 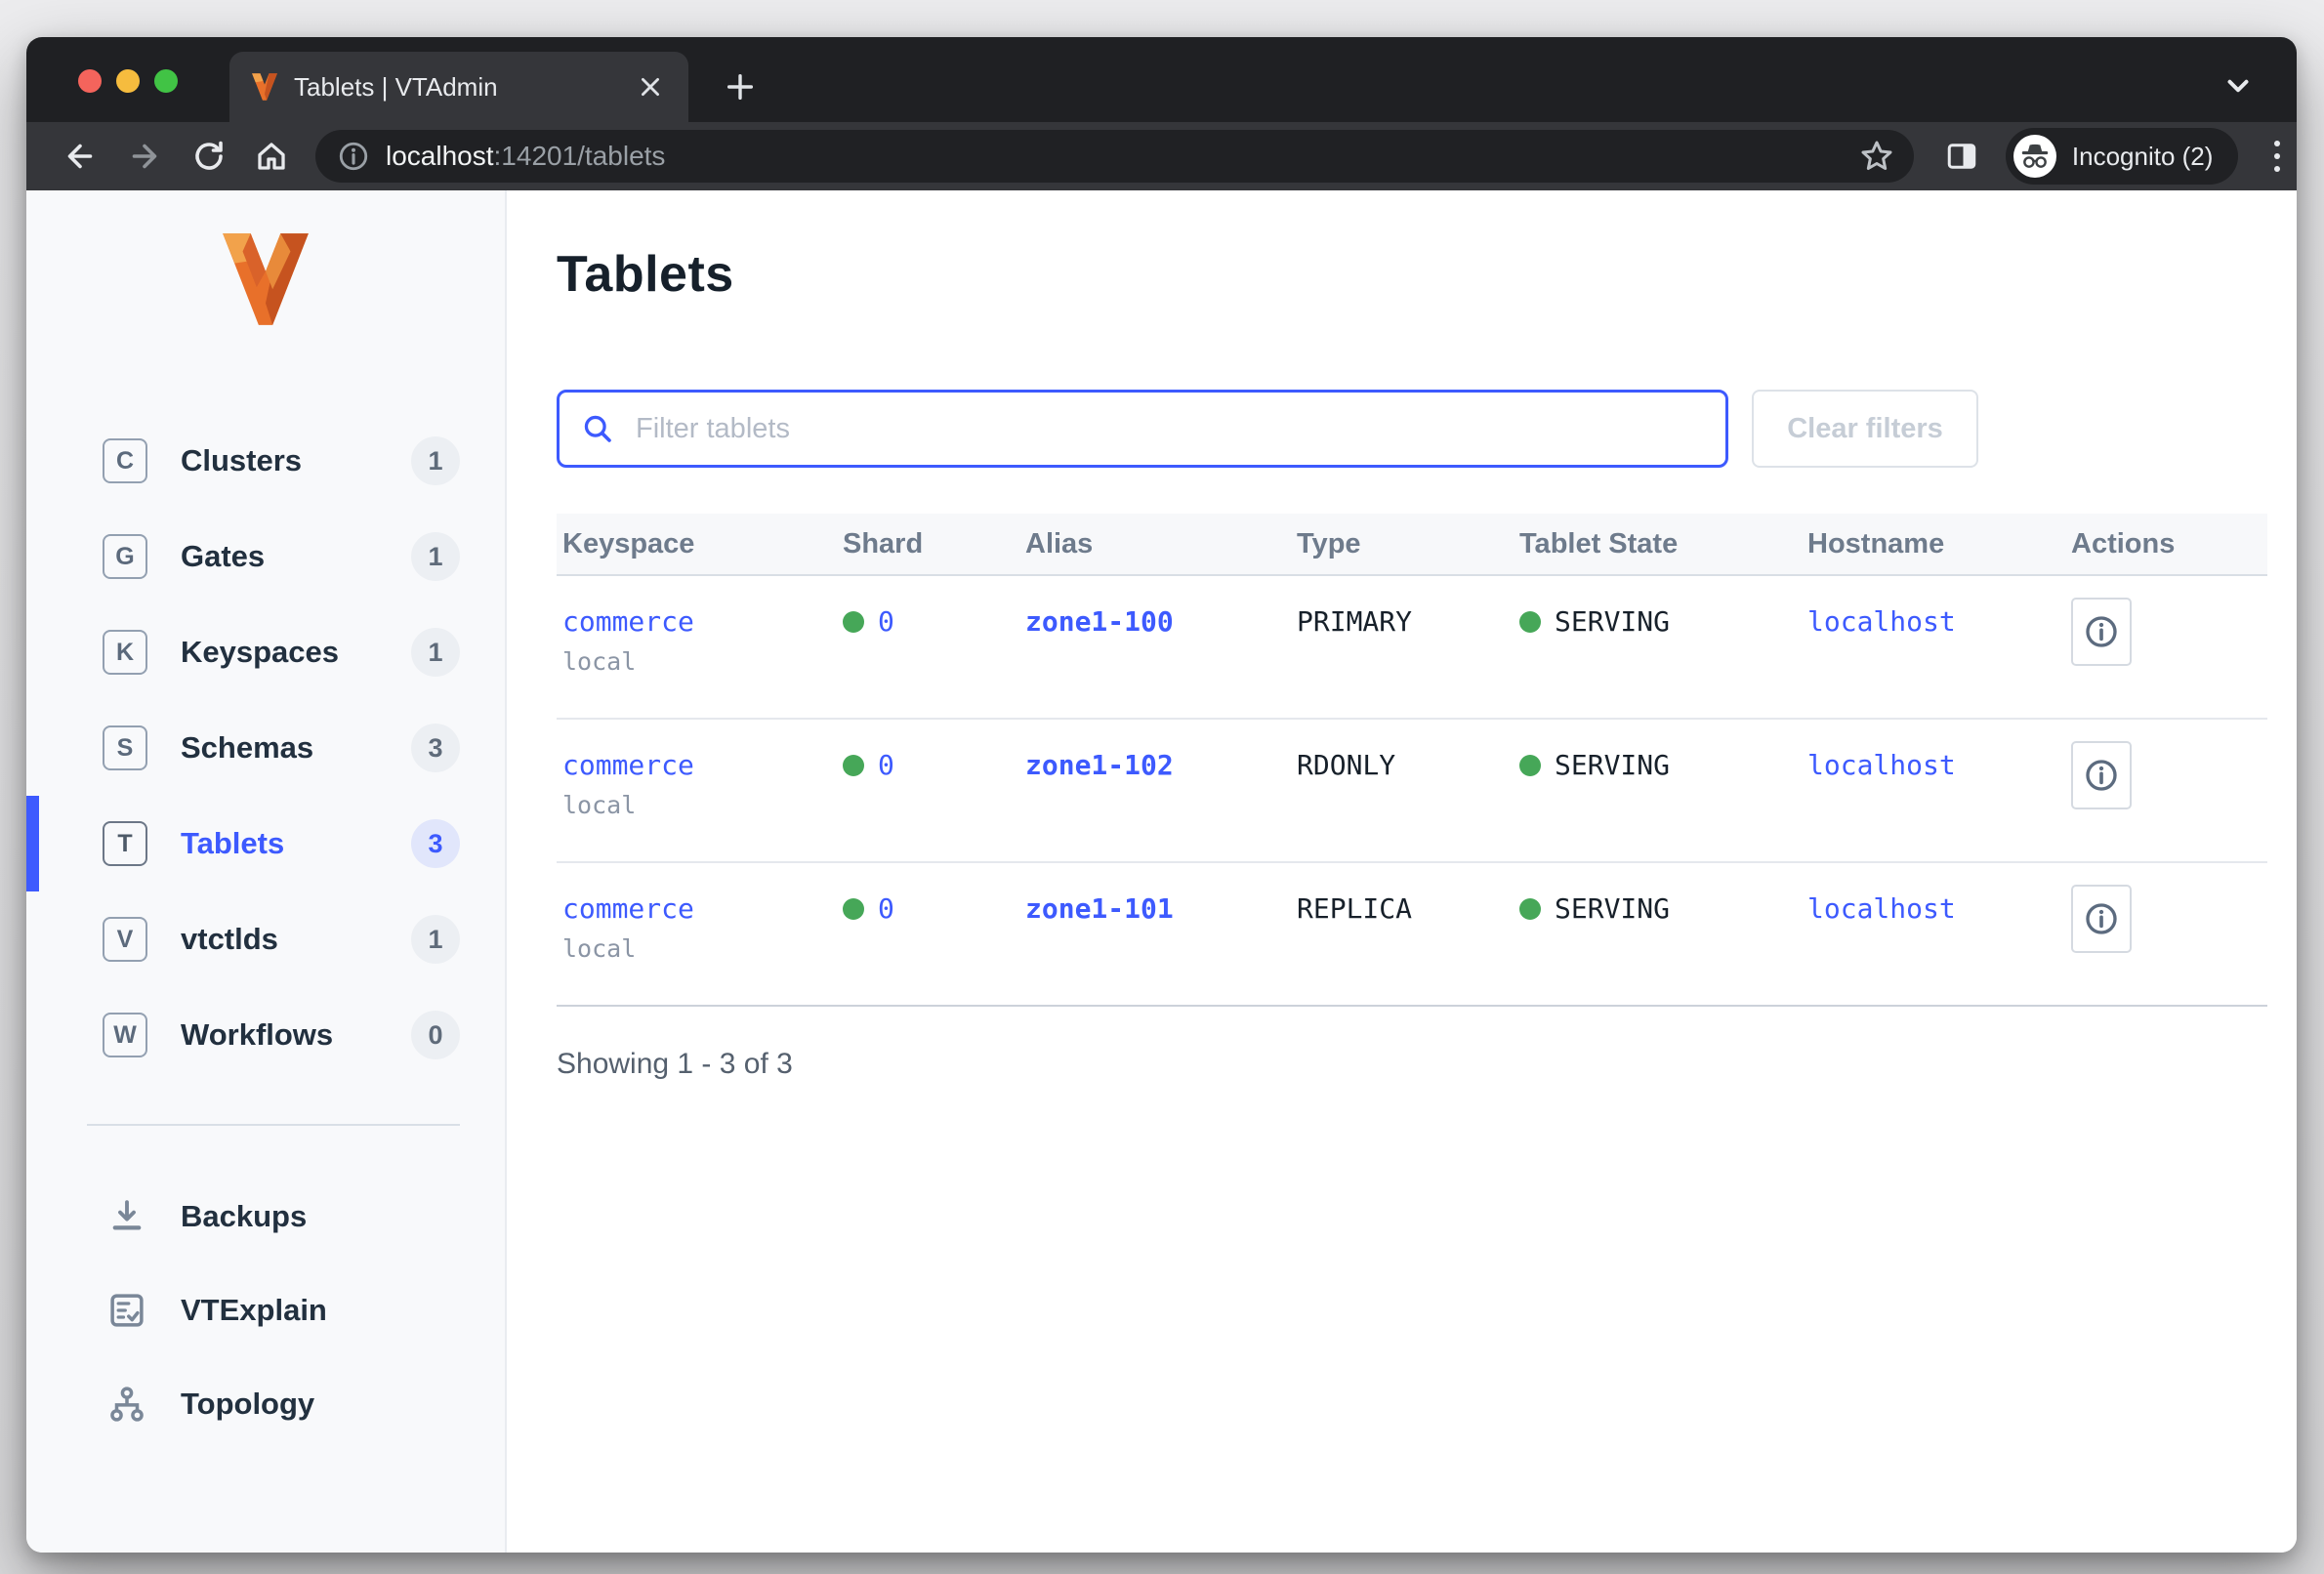 I want to click on download-icon, so click(x=127, y=1217).